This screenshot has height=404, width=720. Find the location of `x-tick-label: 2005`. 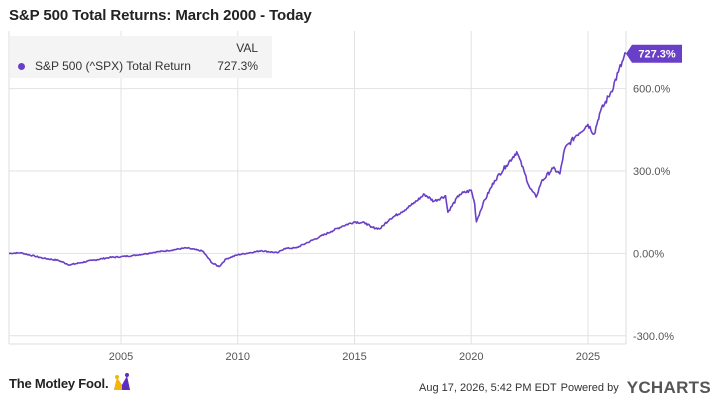

x-tick-label: 2005 is located at coordinates (121, 357).